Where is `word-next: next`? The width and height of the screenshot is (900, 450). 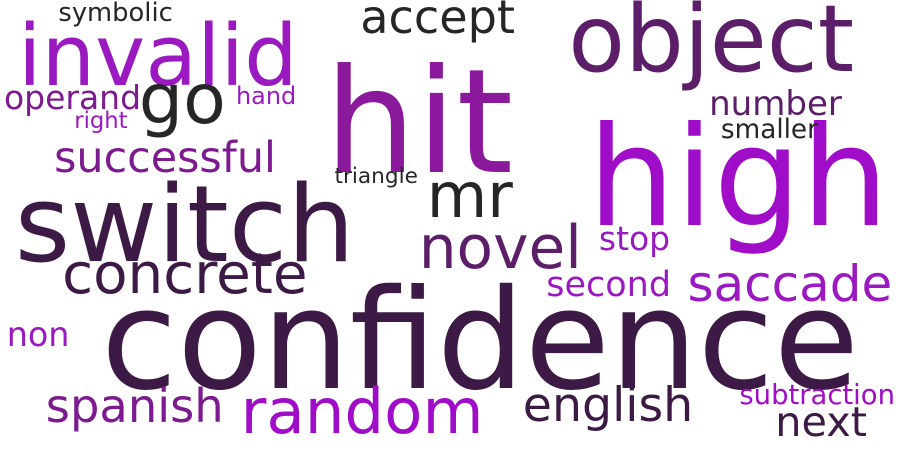
word-next: next is located at coordinates (821, 421).